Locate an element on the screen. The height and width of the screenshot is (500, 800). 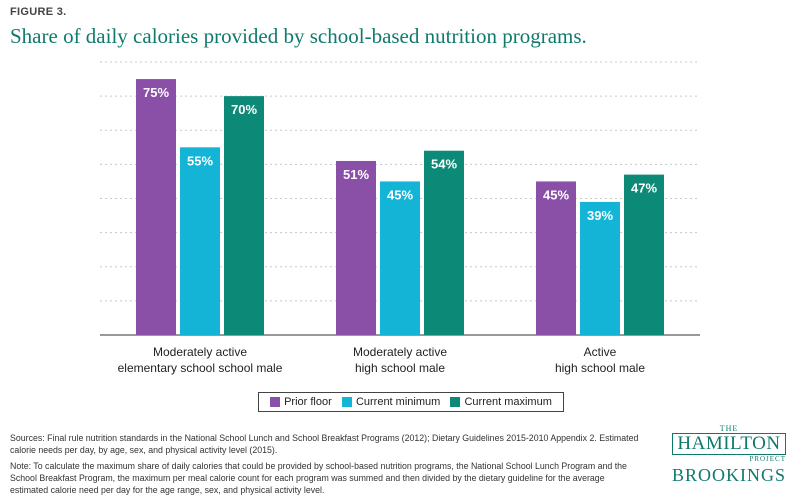
legend-item-current-minimum: Current minimum is located at coordinates (391, 402).